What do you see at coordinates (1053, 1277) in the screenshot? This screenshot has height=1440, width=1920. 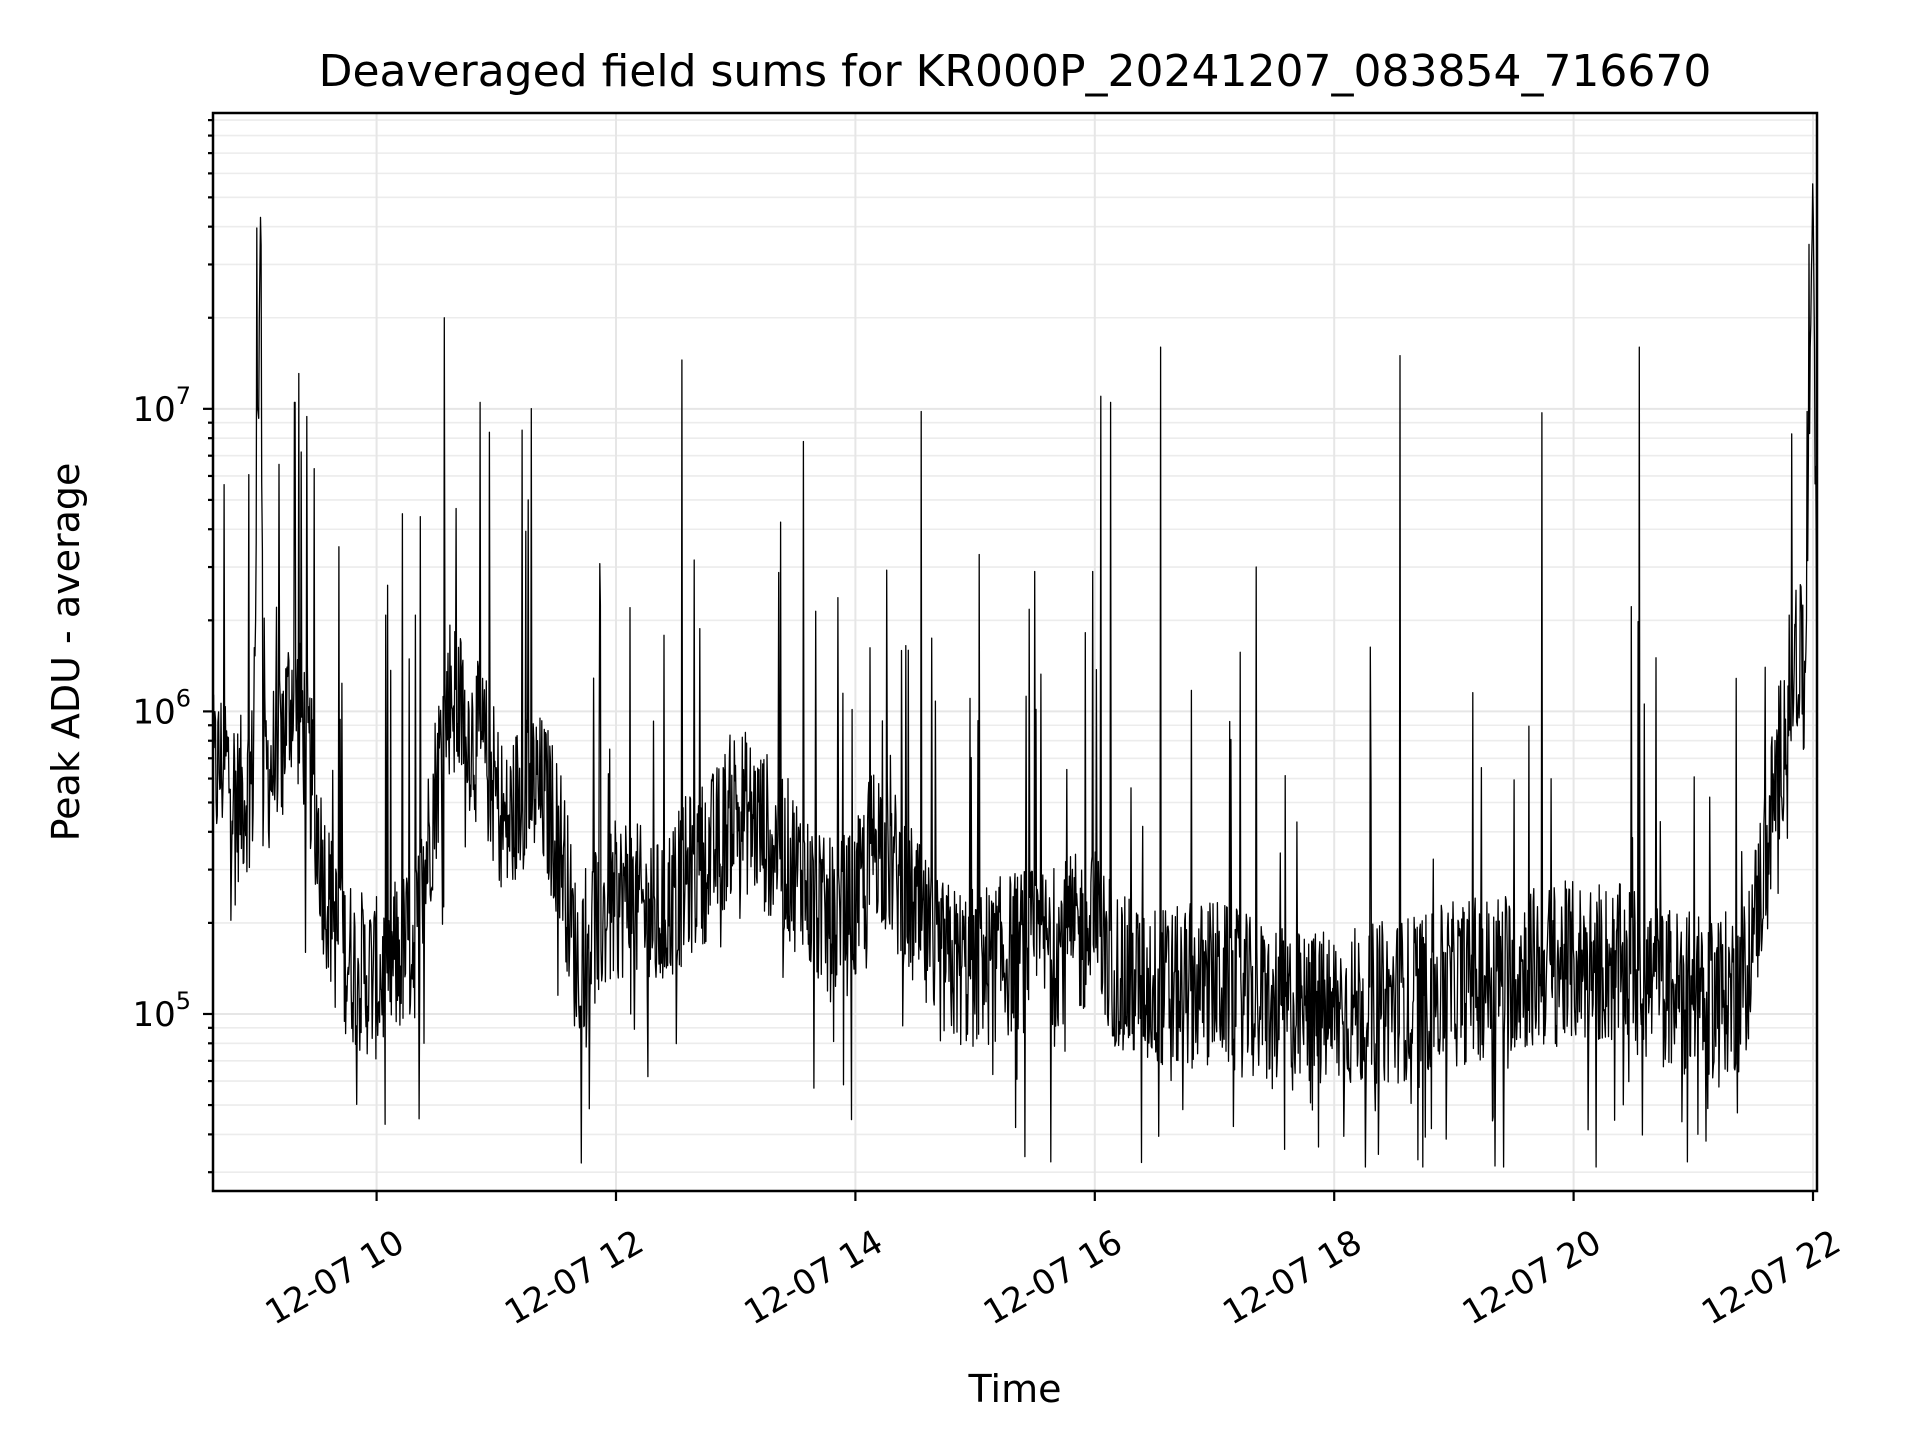 I see `x-tick-label: 12-07 16` at bounding box center [1053, 1277].